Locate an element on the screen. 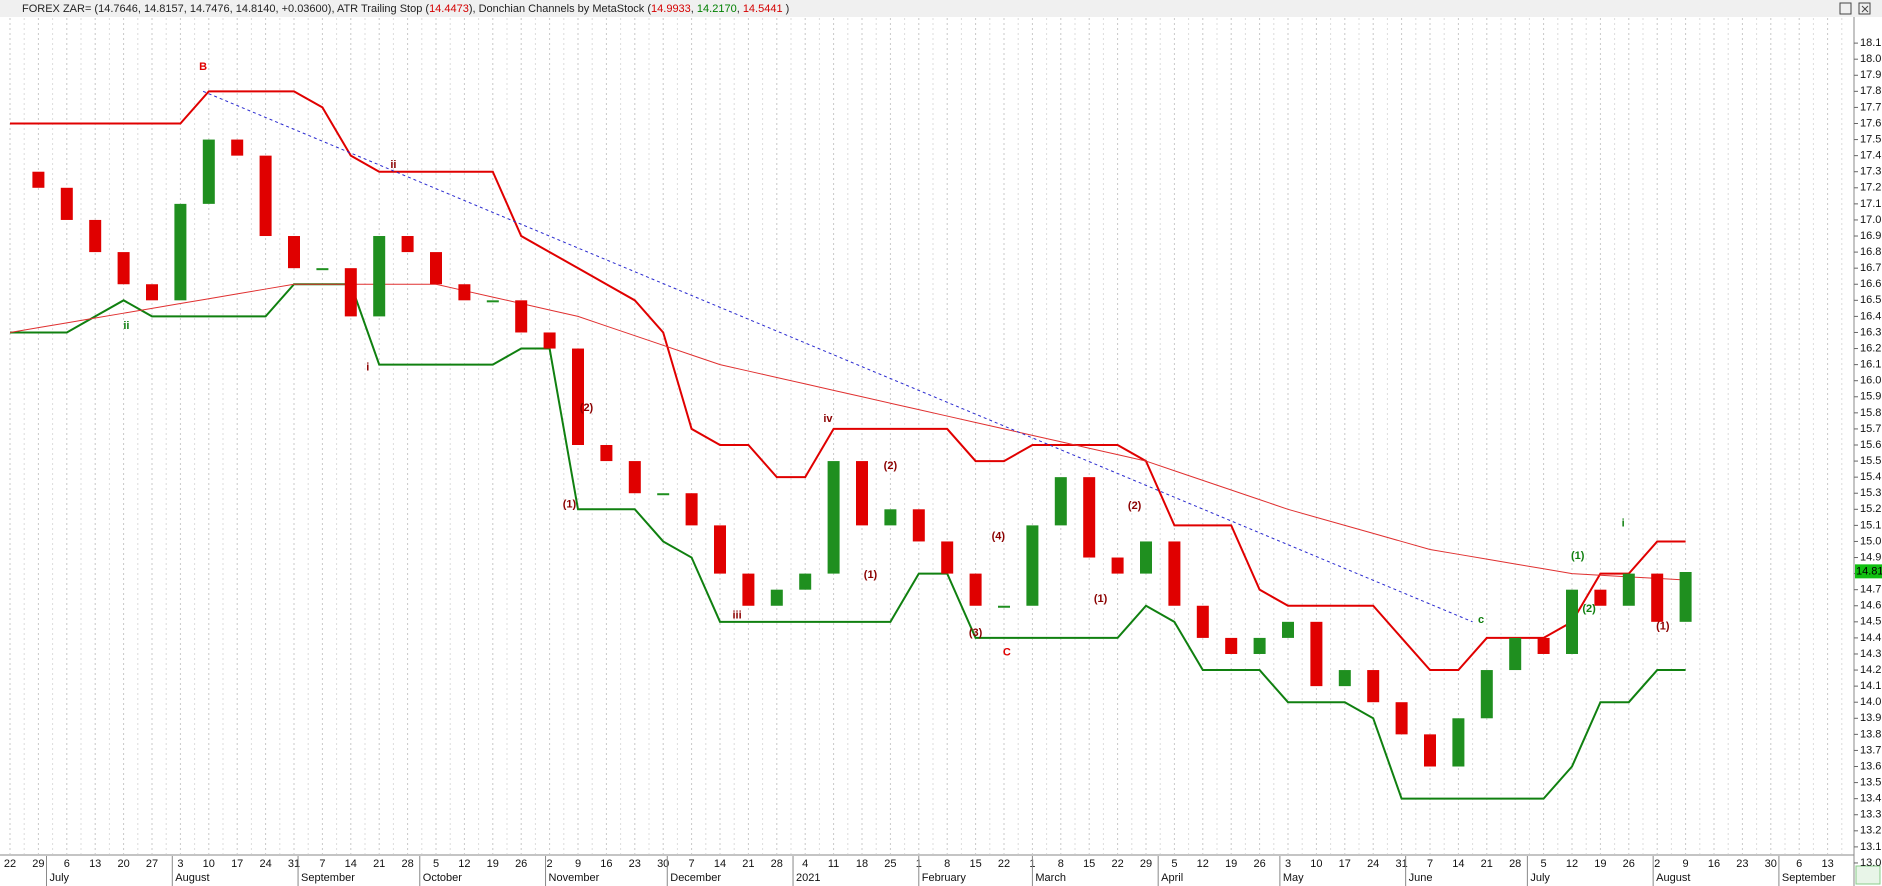 The width and height of the screenshot is (1882, 886). month-label: April is located at coordinates (1172, 878).